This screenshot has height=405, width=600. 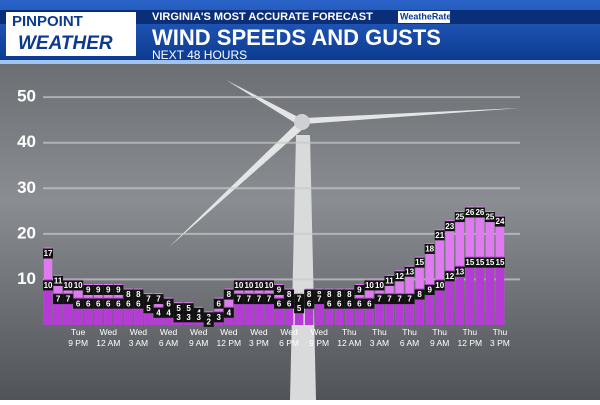 I want to click on chart-title: WIND SPEEDS AND GUSTS, so click(x=296, y=37).